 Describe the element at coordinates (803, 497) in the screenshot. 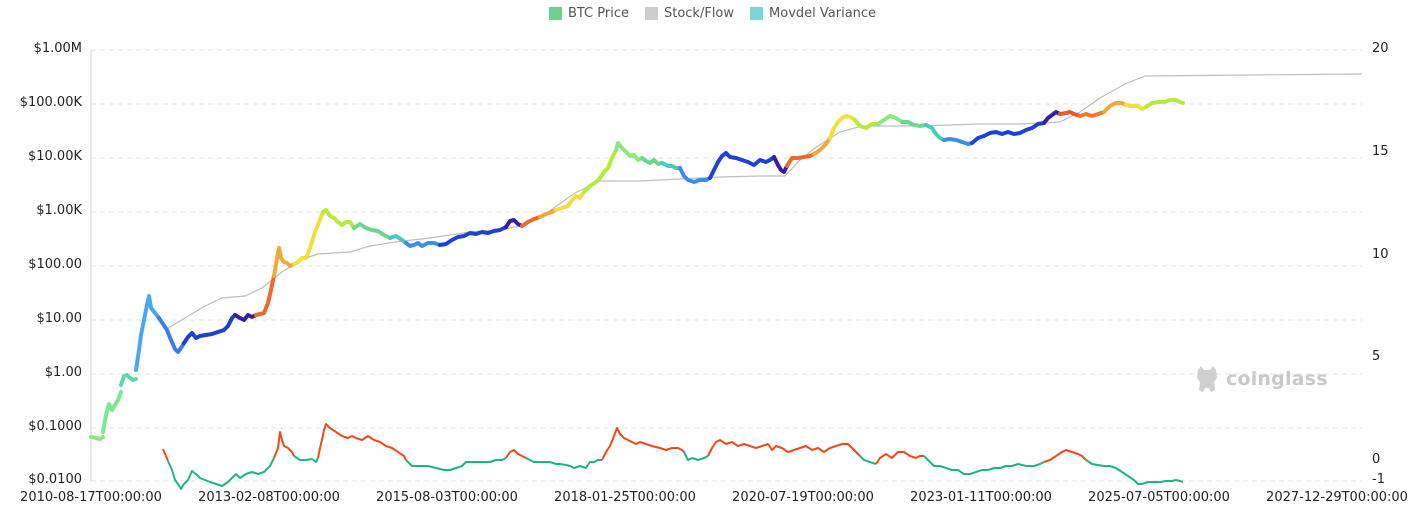

I see `x-axis-tick: 2020-07-19T00:00:00` at that location.